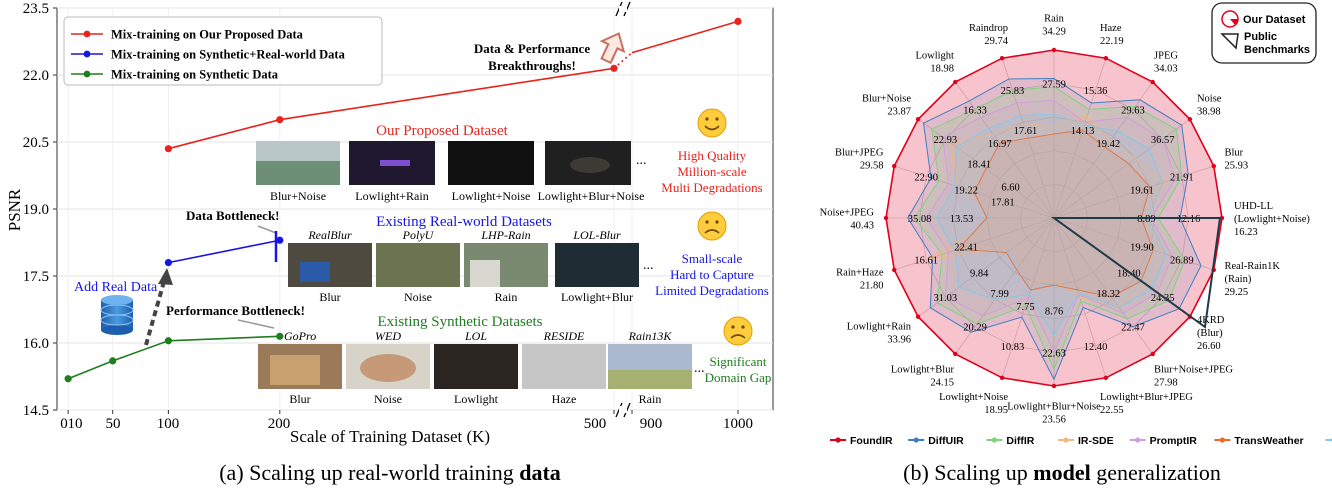  Describe the element at coordinates (1062, 472) in the screenshot. I see `caption-b: (b) Scaling up model generalization` at that location.